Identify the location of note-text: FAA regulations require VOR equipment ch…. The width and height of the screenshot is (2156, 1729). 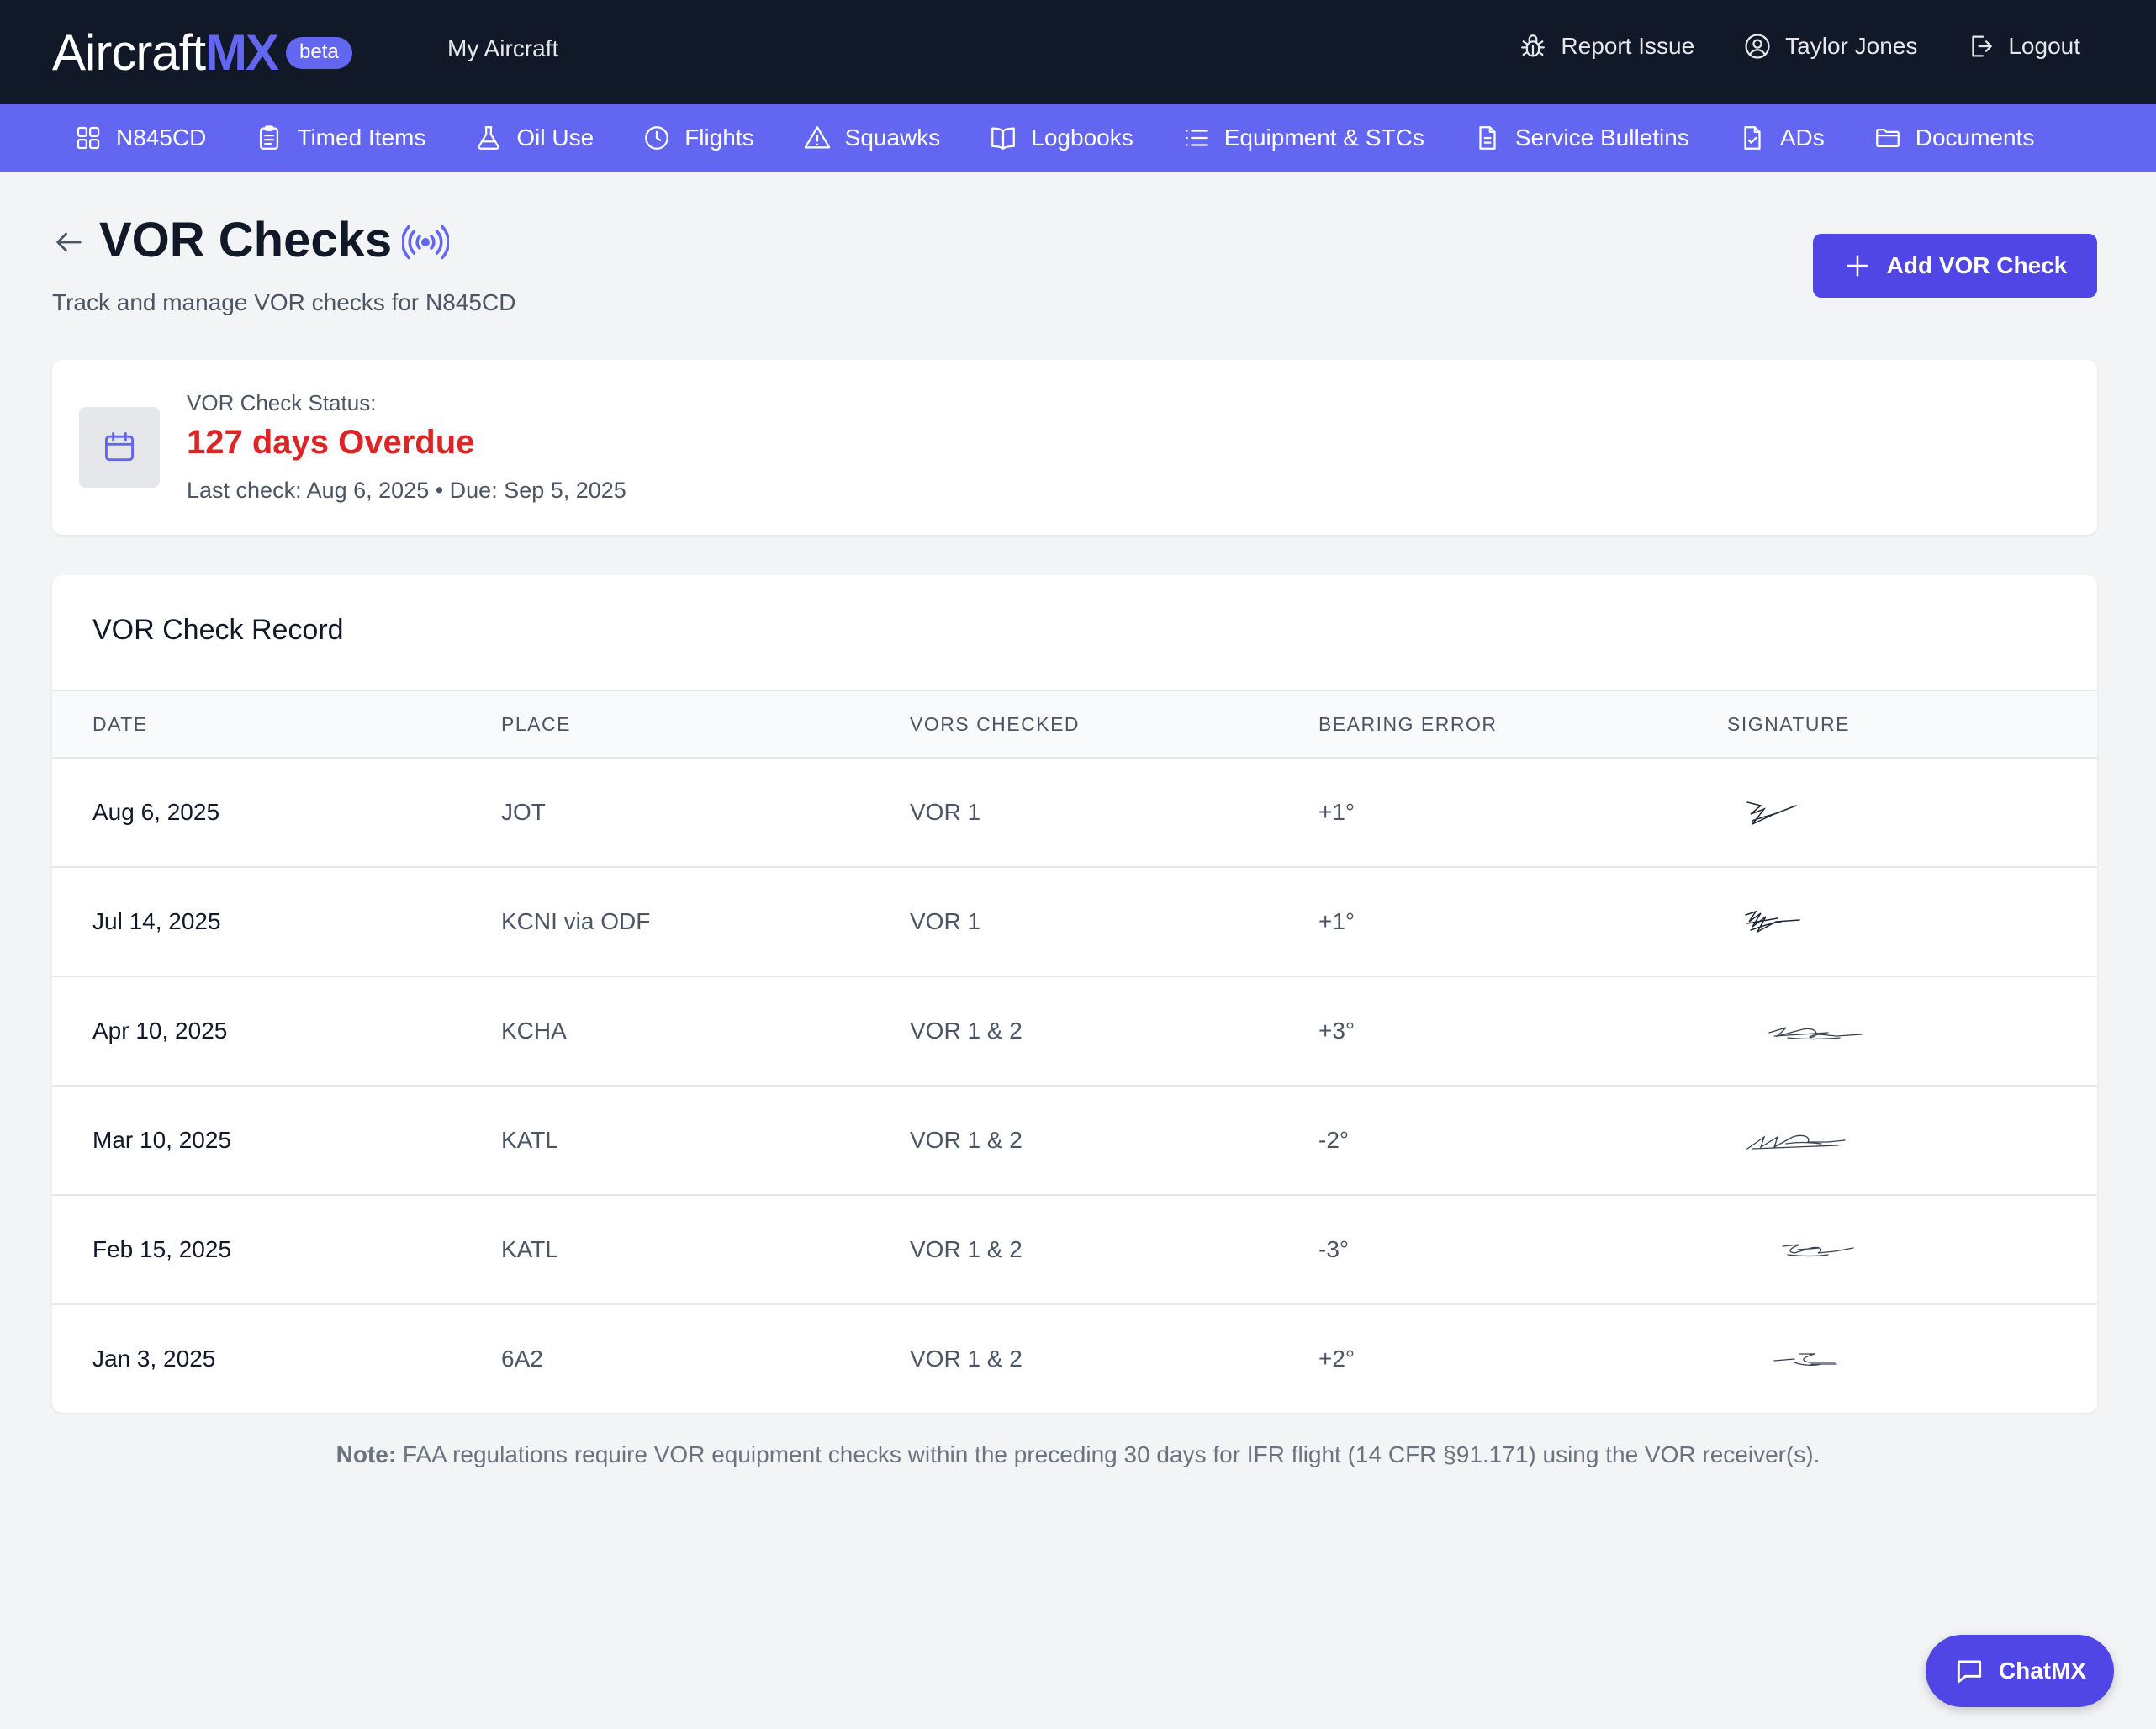
(1108, 1454).